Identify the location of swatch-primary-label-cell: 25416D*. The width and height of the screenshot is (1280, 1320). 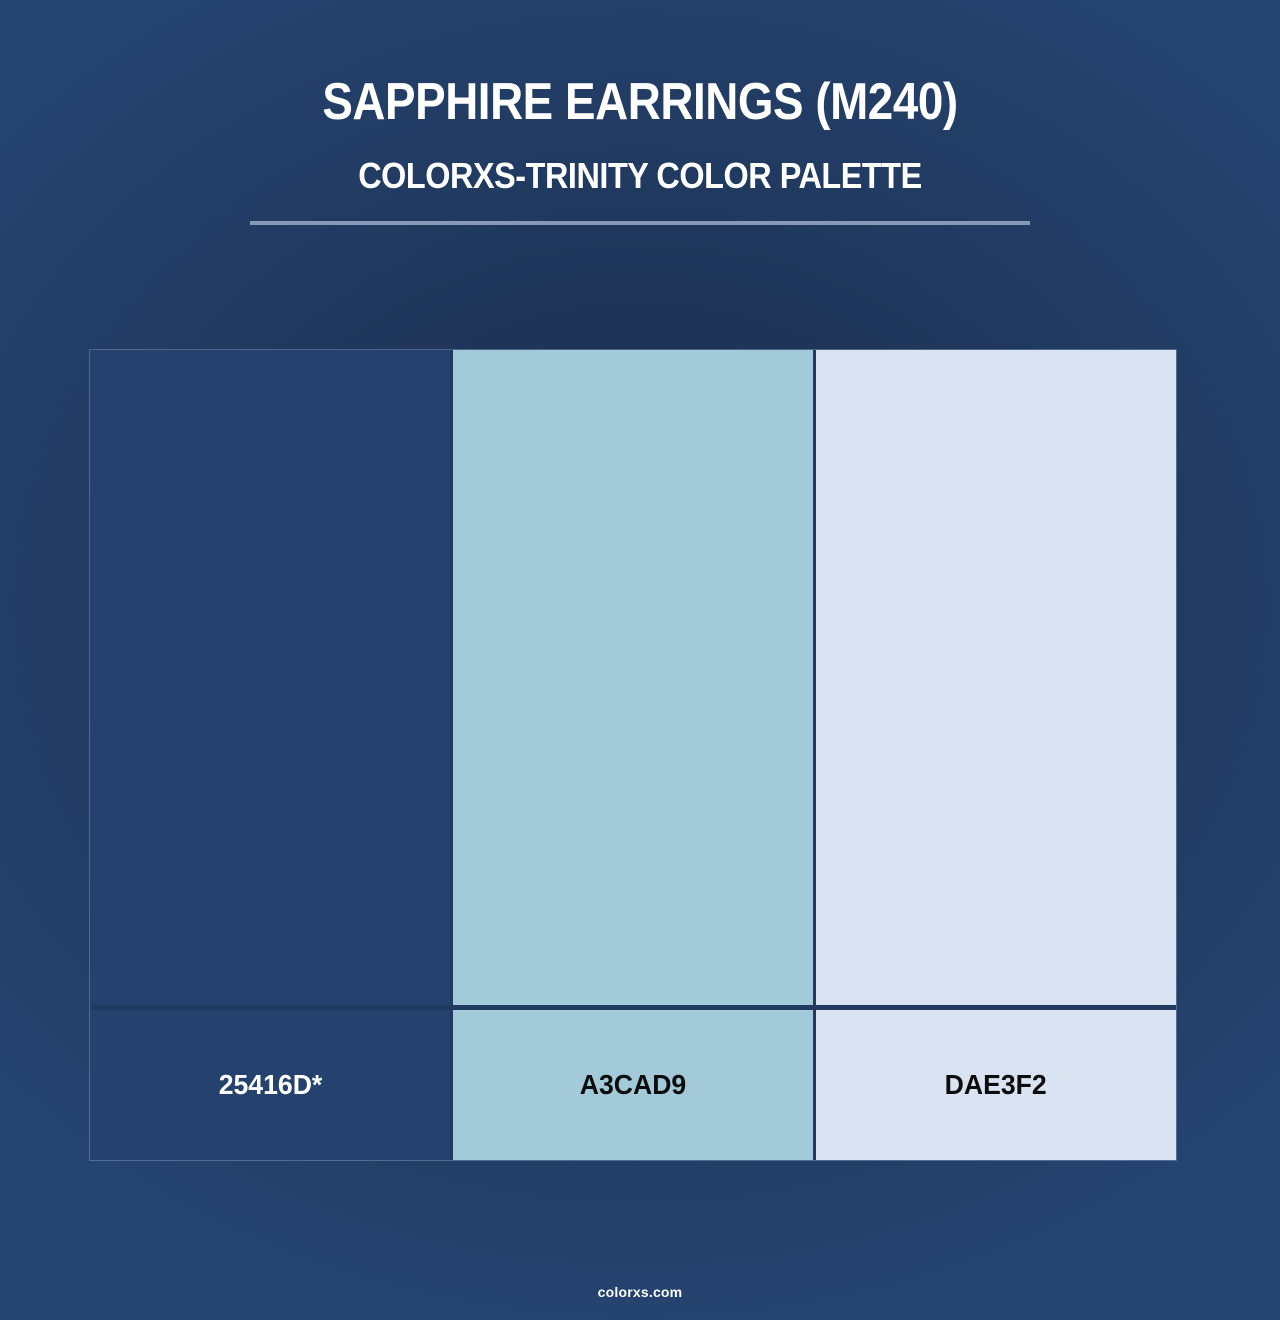
(270, 1085).